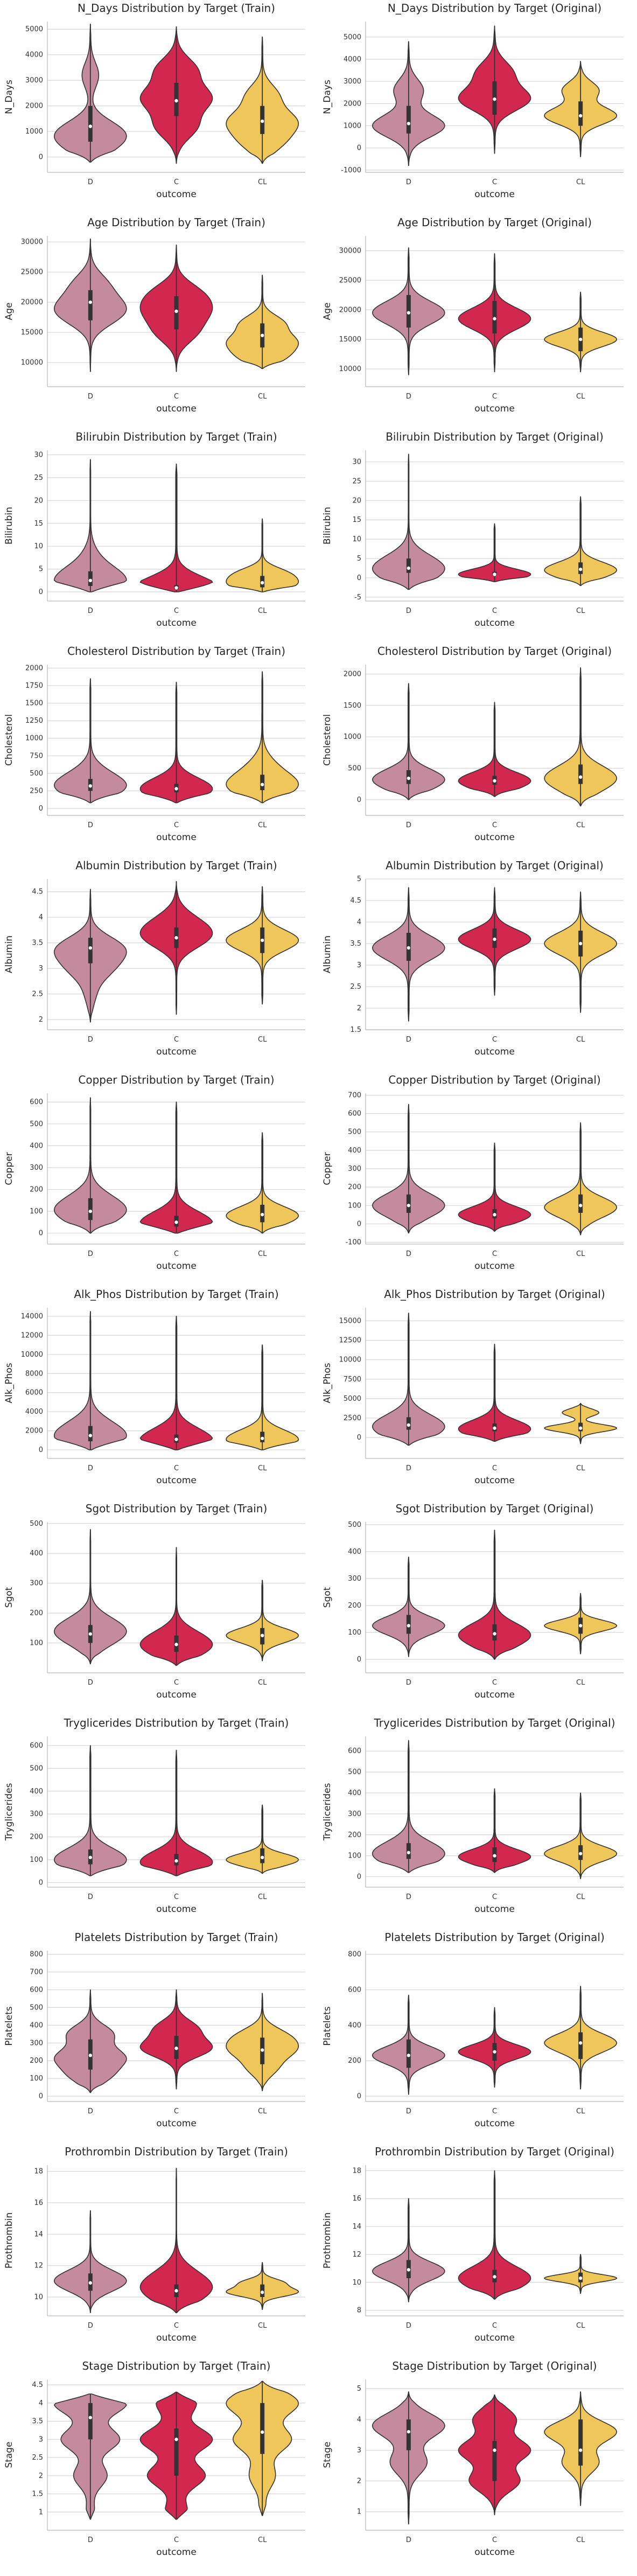 The height and width of the screenshot is (2576, 637). Describe the element at coordinates (41, 917) in the screenshot. I see `y-tick-label: 4` at that location.